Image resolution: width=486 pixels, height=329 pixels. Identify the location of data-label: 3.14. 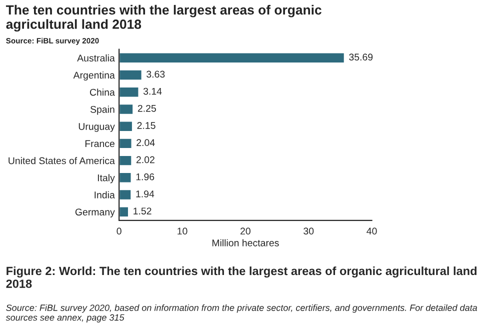
(152, 91).